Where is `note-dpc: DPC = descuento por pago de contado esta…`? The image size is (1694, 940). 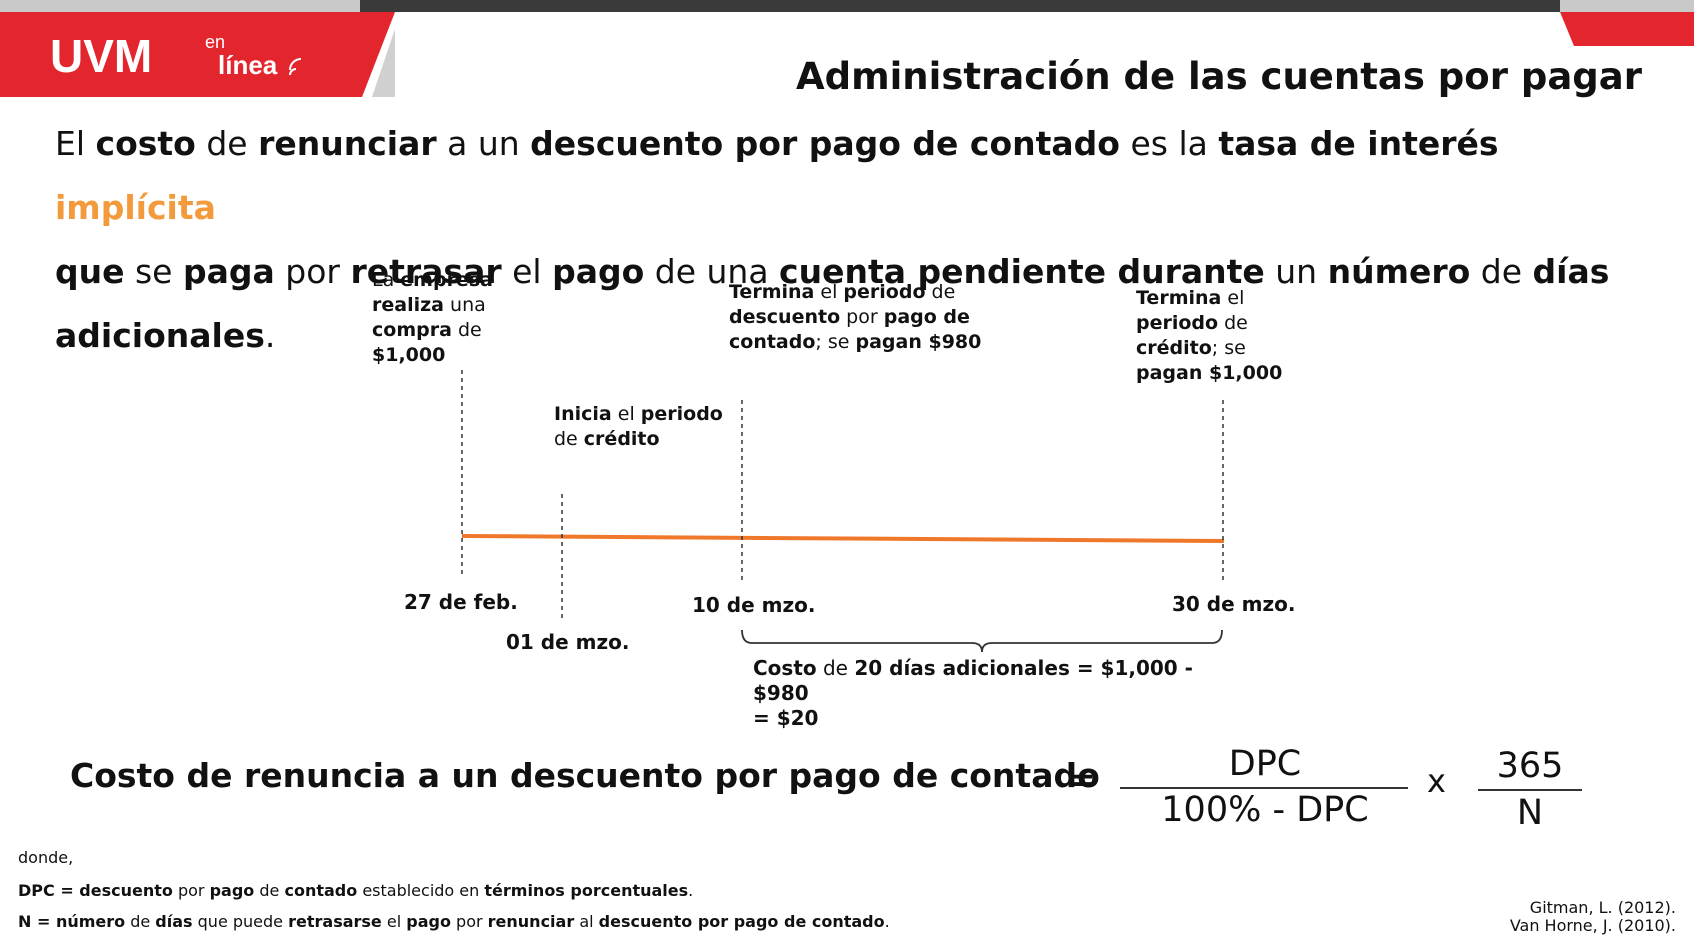
note-dpc: DPC = descuento por pago de contado esta… is located at coordinates (356, 890).